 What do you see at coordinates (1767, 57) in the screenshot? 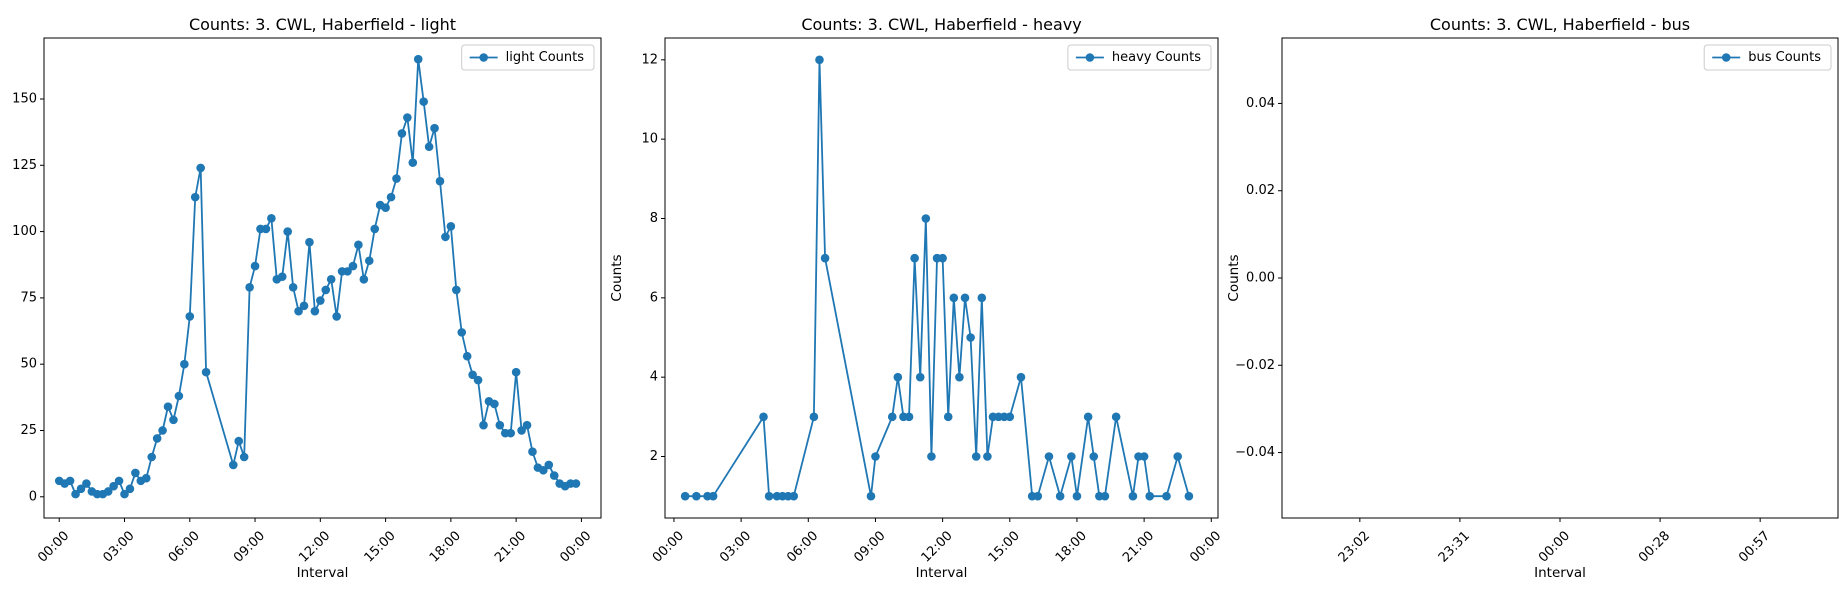
I see `legend: bus Counts` at bounding box center [1767, 57].